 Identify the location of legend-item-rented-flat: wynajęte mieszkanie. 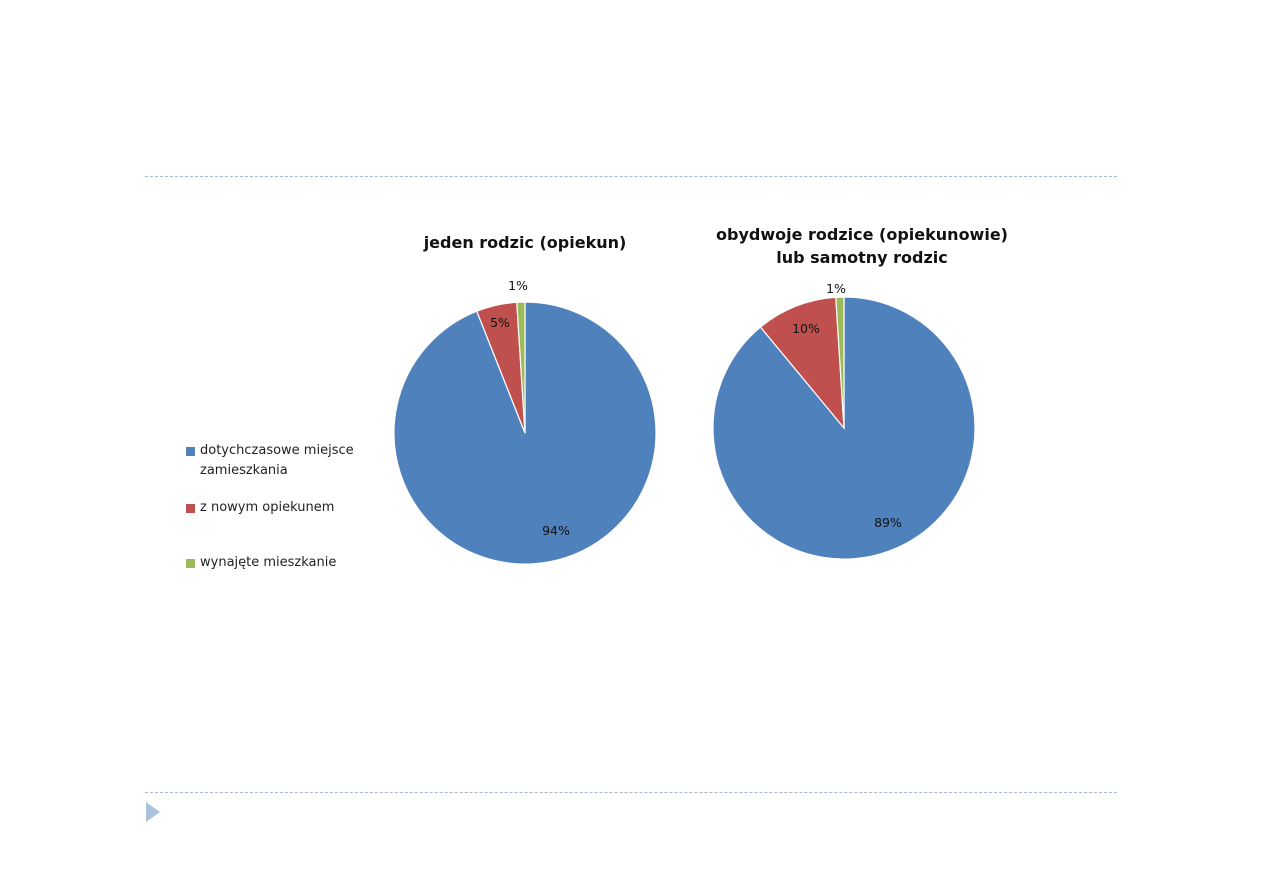
(280, 564).